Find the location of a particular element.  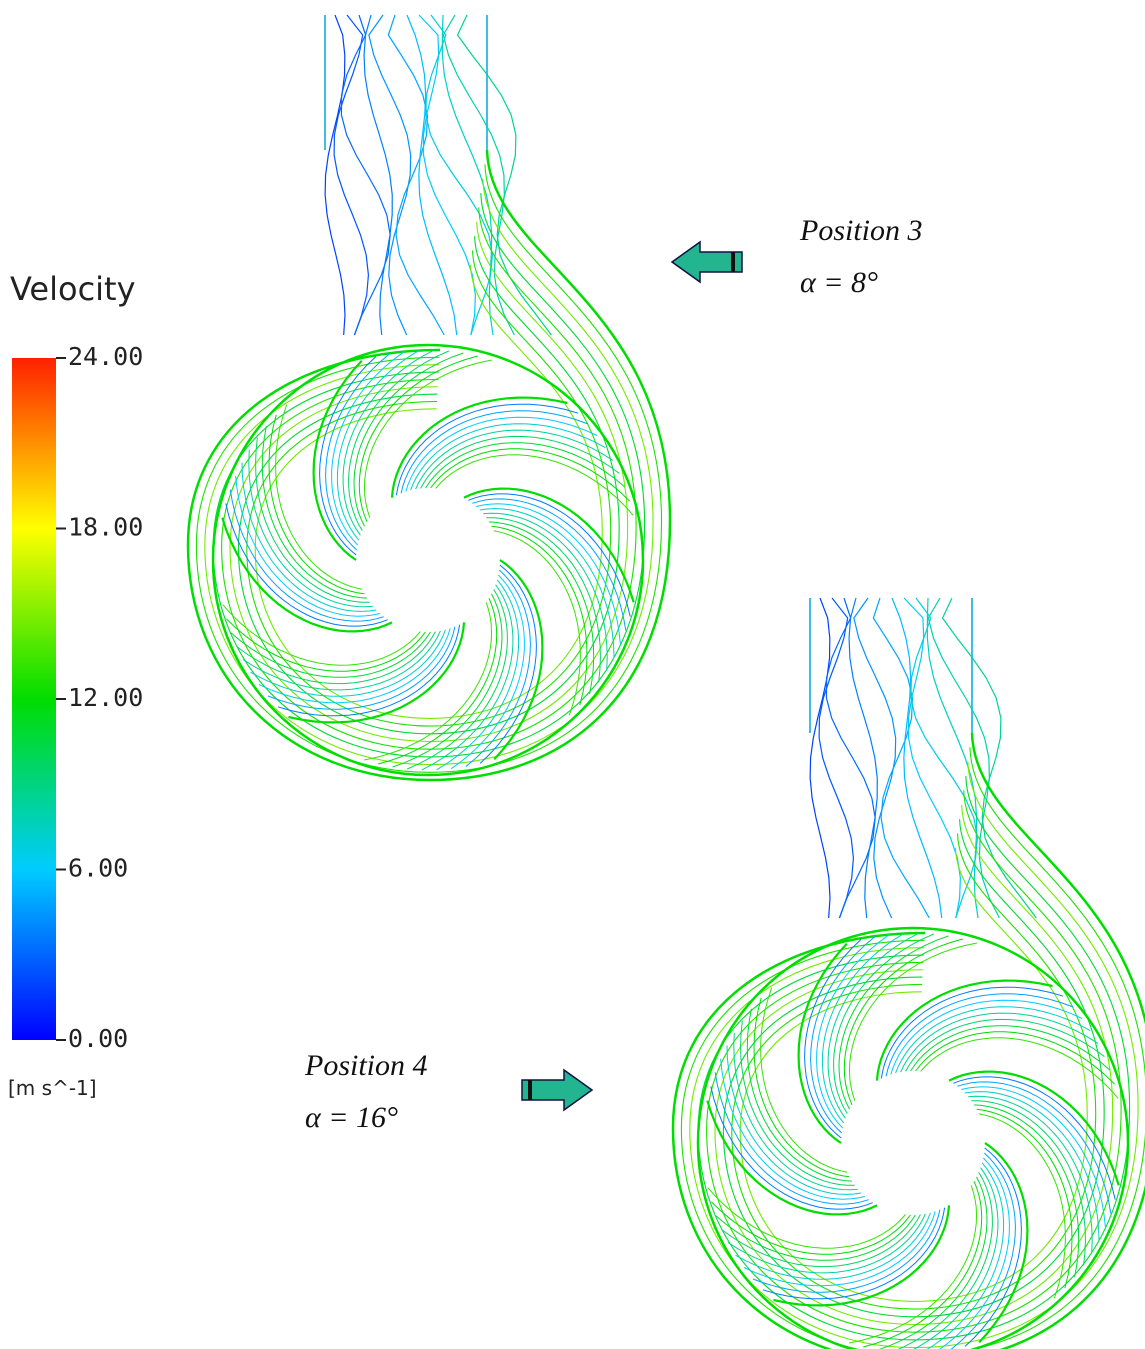

position-label: Position 3 is located at coordinates (861, 230).